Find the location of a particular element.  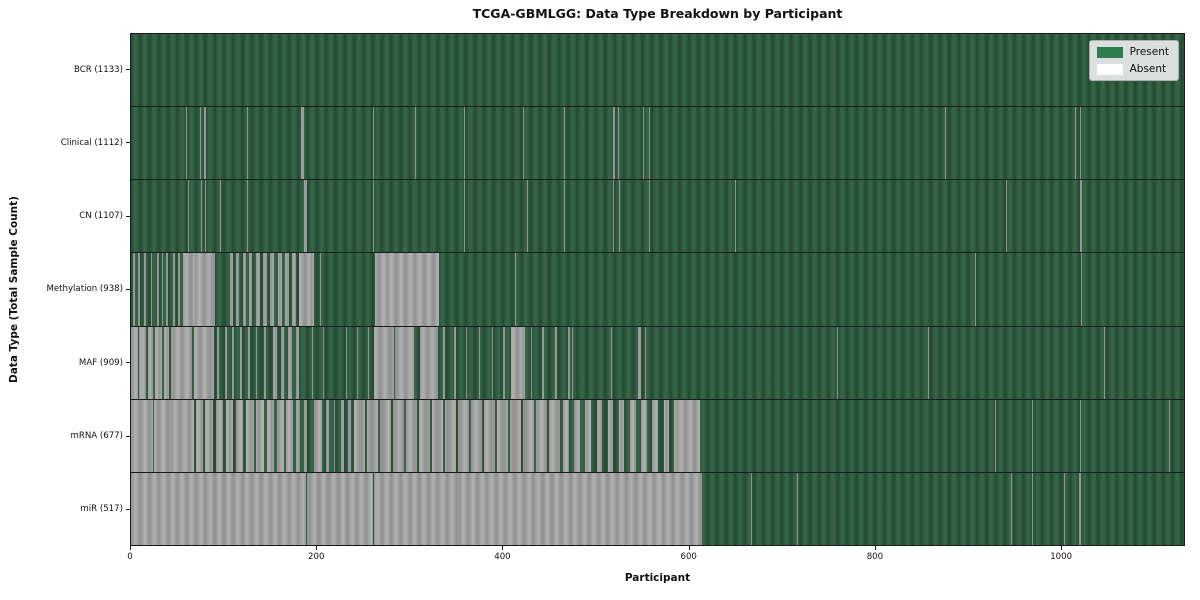

x-tick-label: 400 is located at coordinates (502, 557).